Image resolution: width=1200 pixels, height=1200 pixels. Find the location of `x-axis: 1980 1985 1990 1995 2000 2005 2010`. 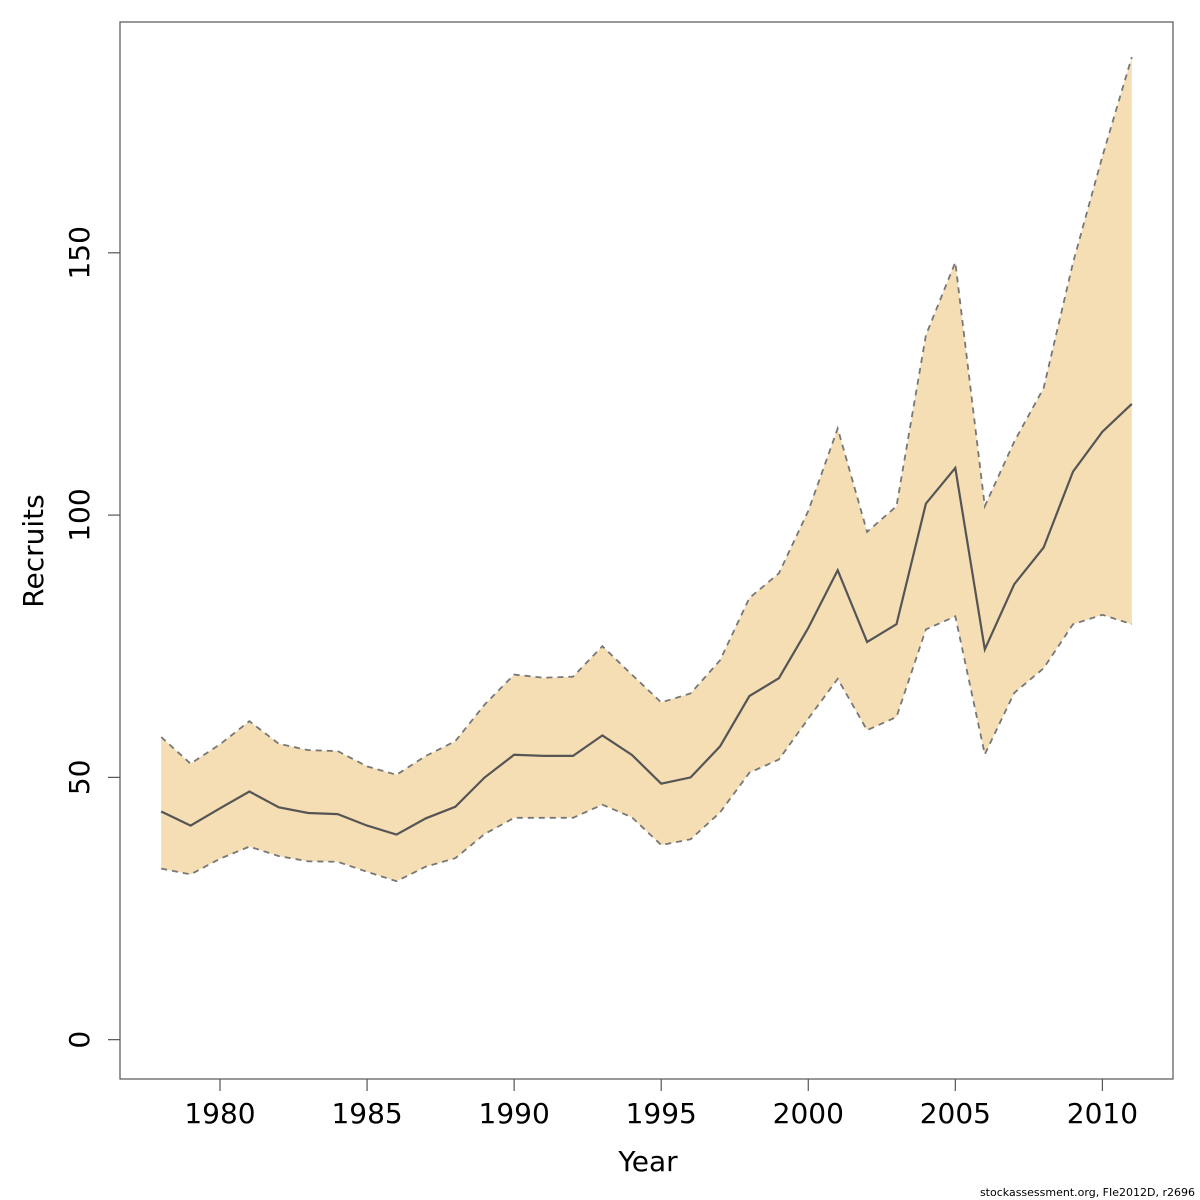

x-axis: 1980 1985 1990 1995 2000 2005 2010 is located at coordinates (661, 1104).